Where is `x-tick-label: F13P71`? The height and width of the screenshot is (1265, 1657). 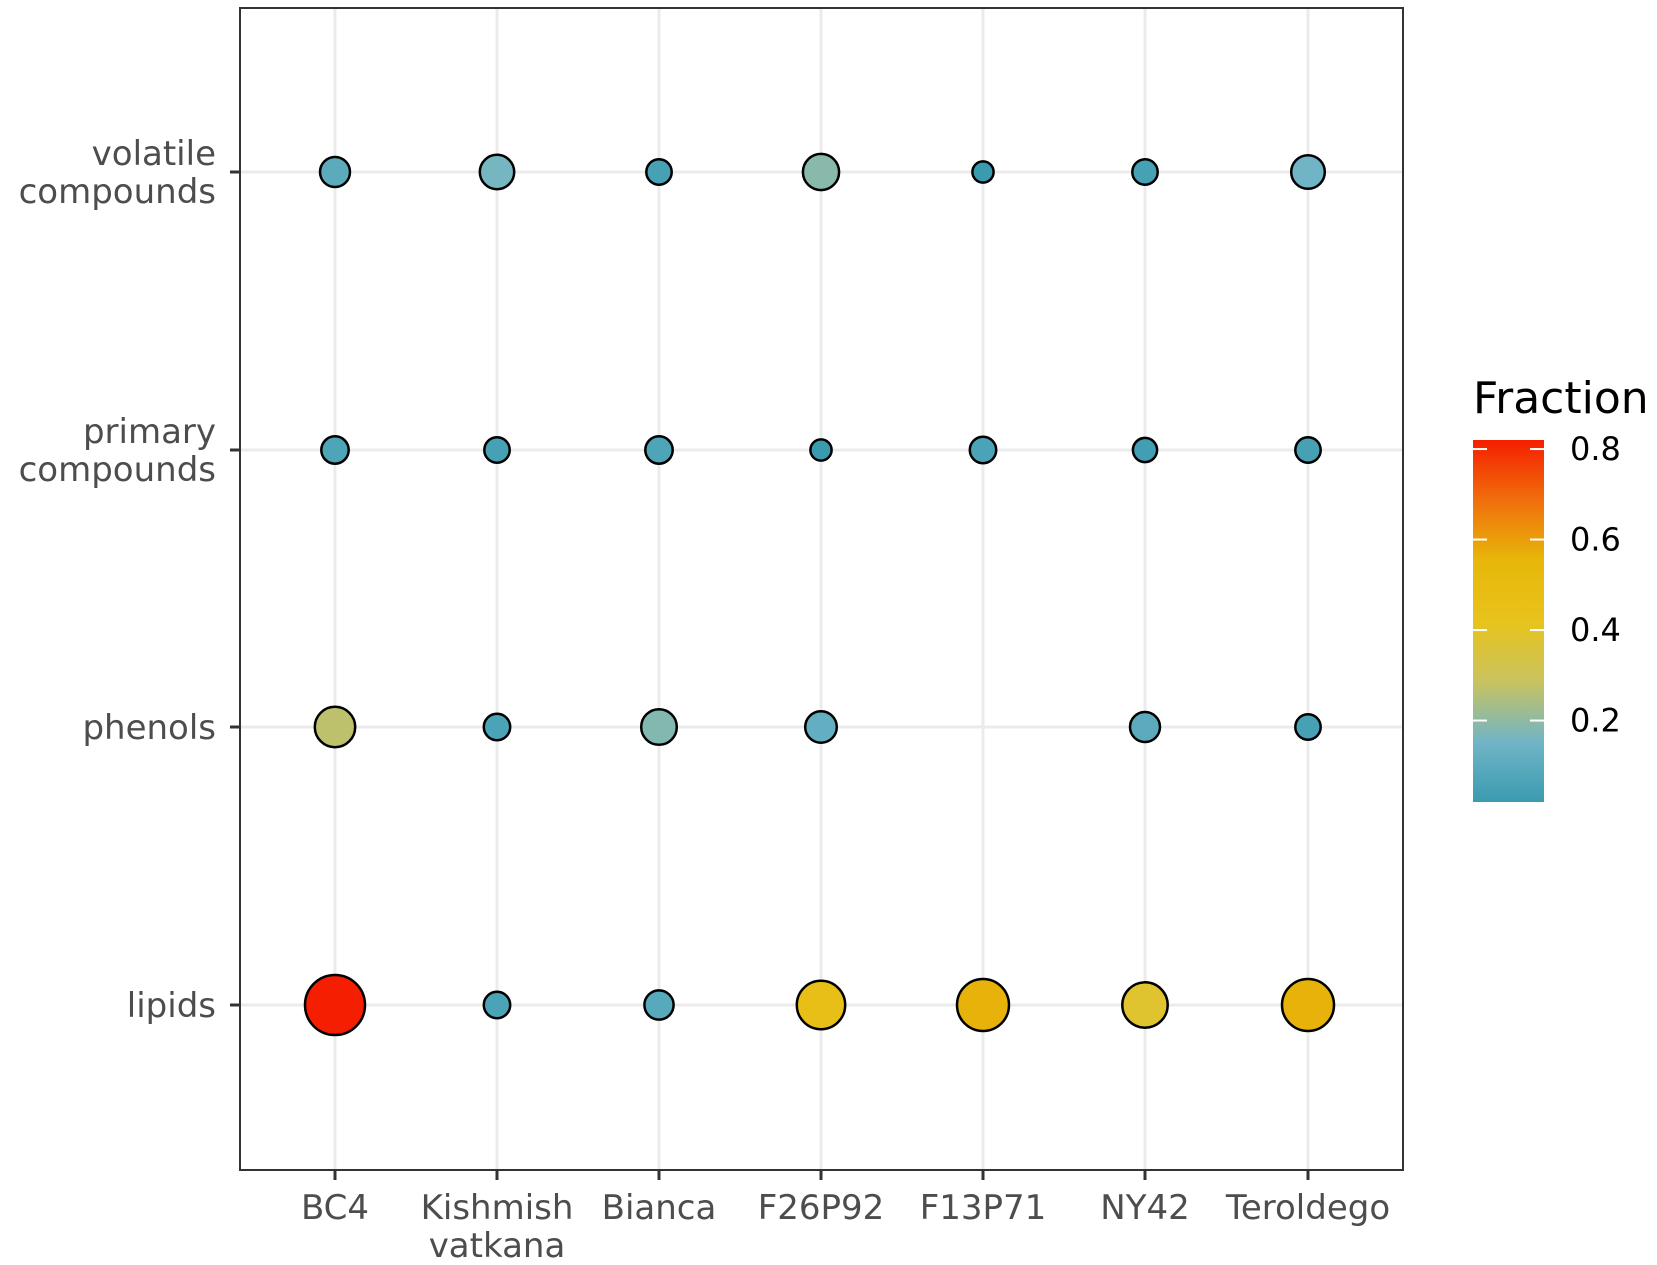
x-tick-label: F13P71 is located at coordinates (983, 1208).